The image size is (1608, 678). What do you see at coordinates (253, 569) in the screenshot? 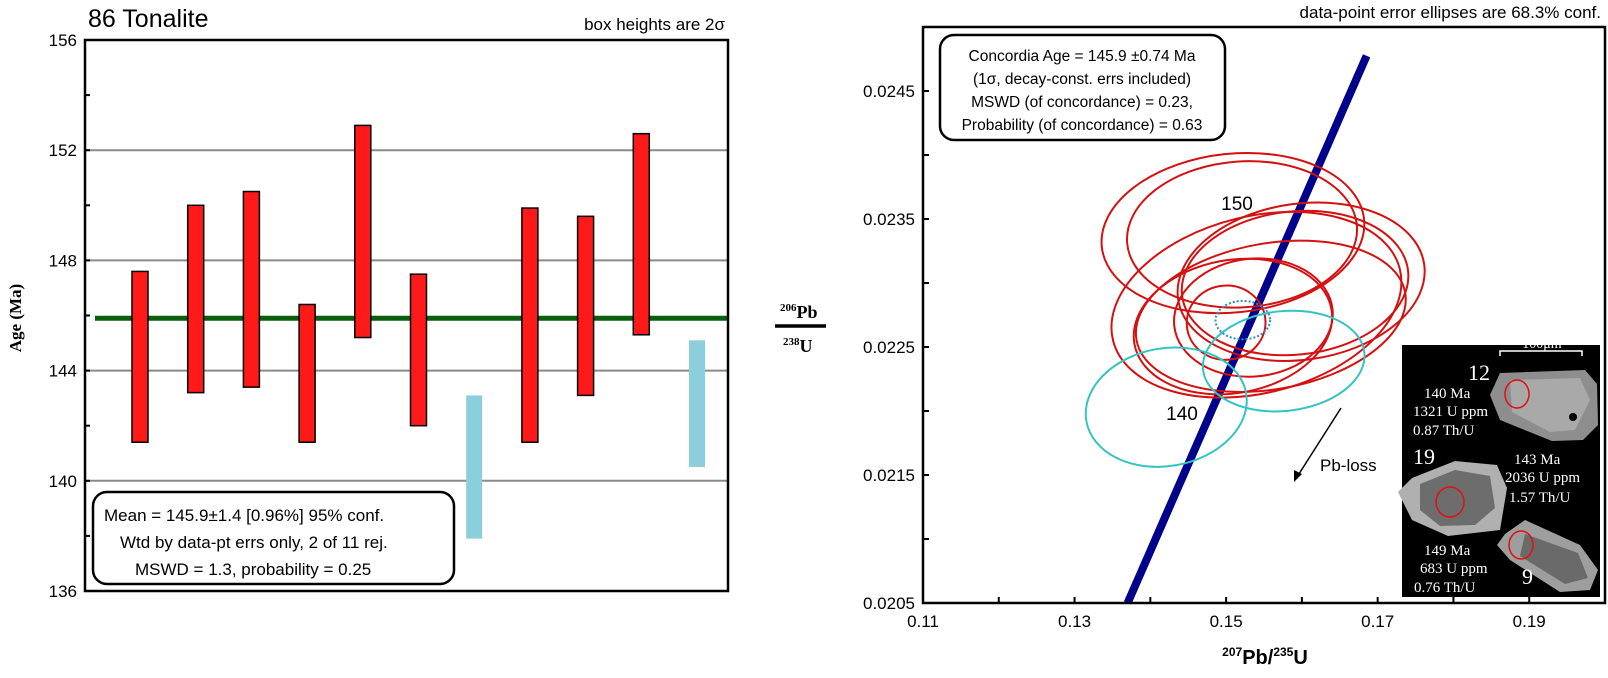
I see `annotation-line: MSWD = 1.3, probability = 0.25` at bounding box center [253, 569].